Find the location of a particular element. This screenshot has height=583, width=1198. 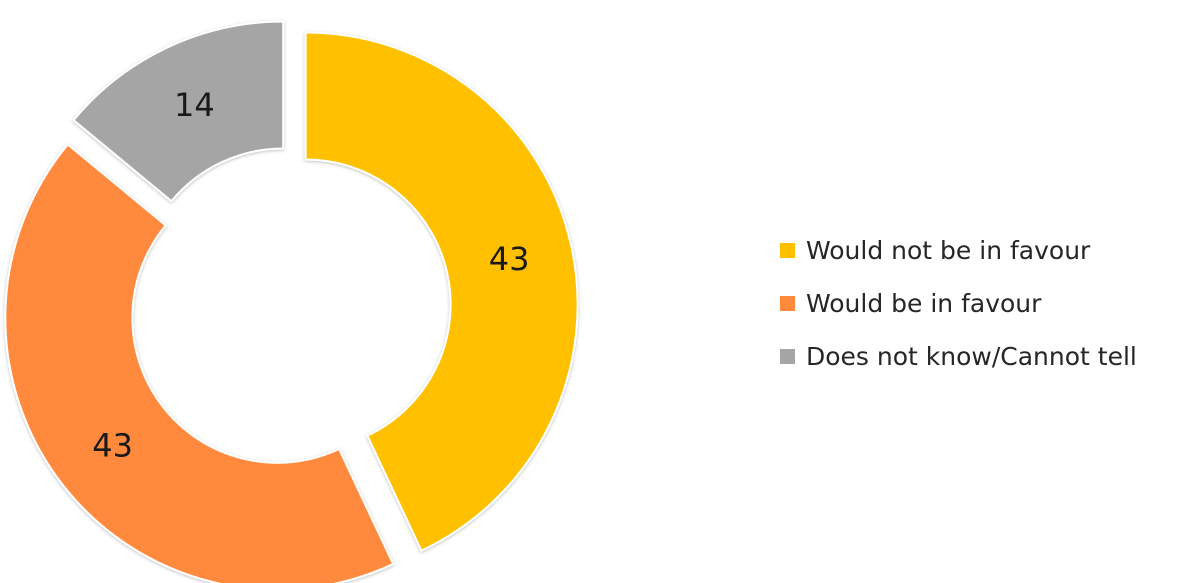

legend-item-would-be-in-favour: Would be in favour is located at coordinates (985, 303).